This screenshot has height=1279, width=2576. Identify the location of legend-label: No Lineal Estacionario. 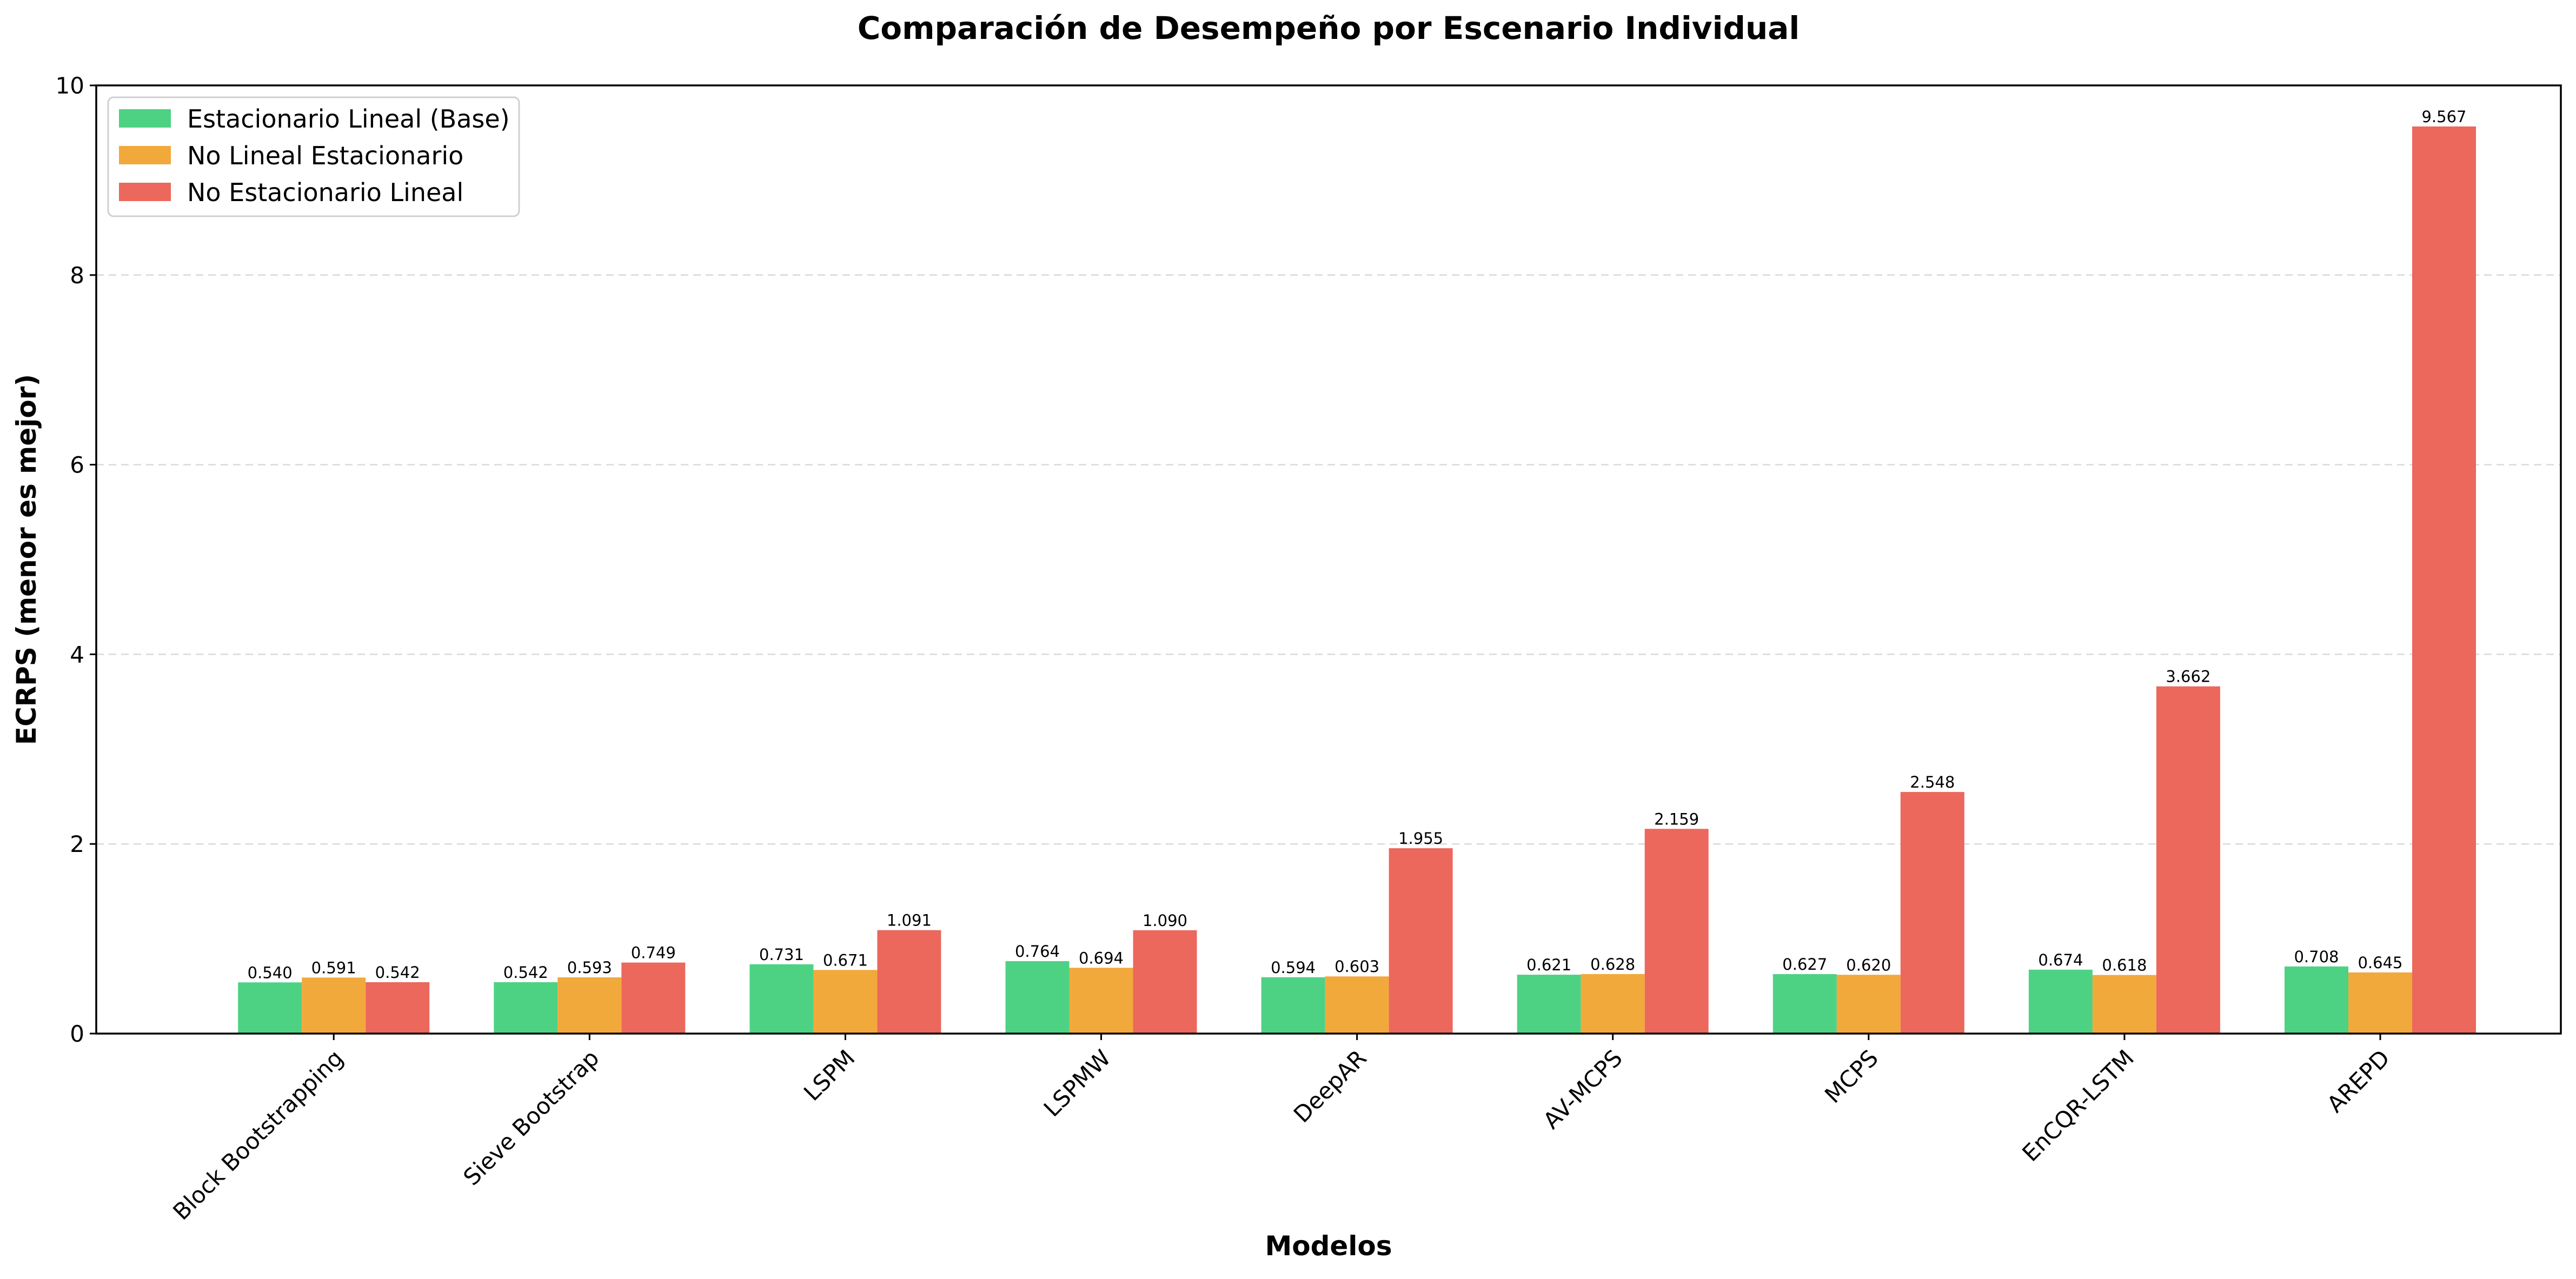
(325, 155).